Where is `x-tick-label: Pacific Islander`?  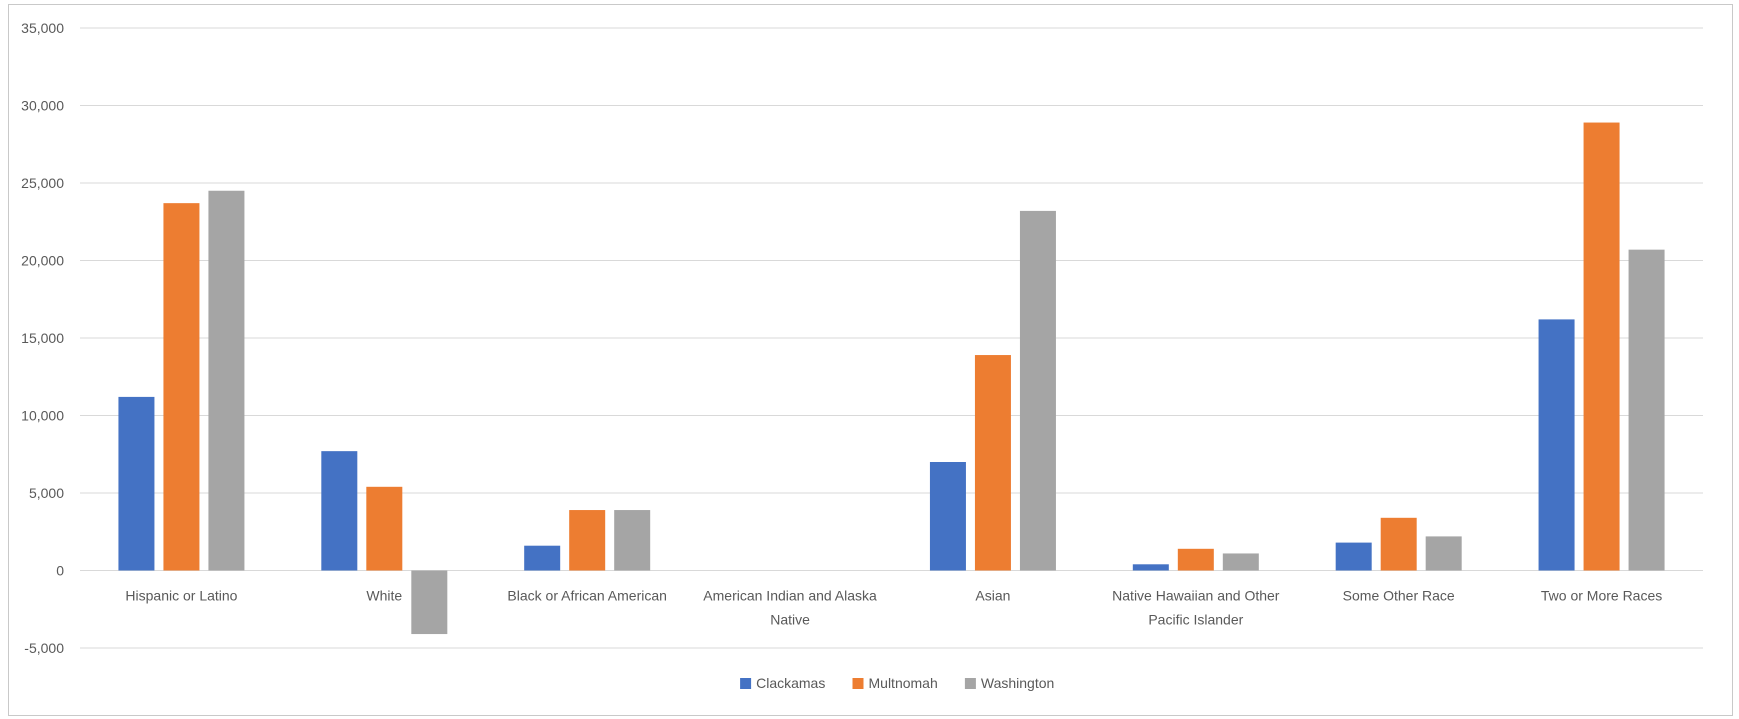 x-tick-label: Pacific Islander is located at coordinates (1195, 620).